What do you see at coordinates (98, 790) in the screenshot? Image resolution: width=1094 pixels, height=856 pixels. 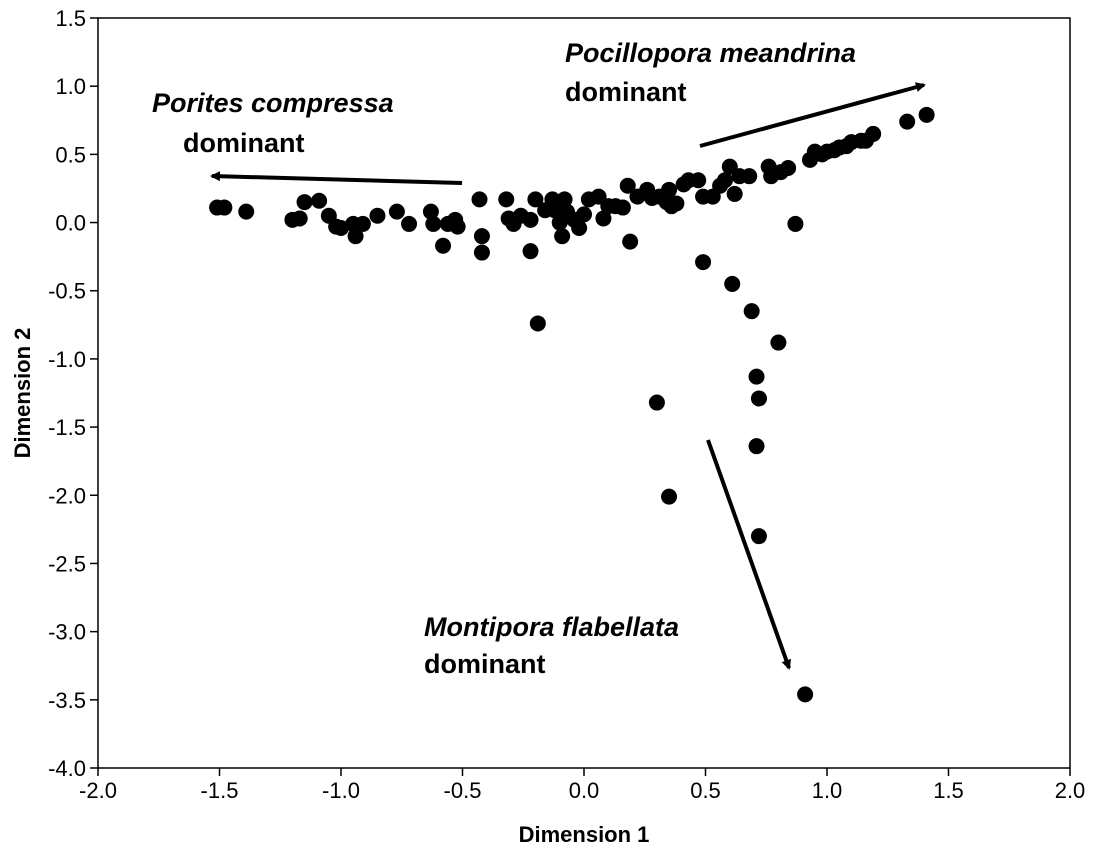 I see `x-tick-label: -2.0` at bounding box center [98, 790].